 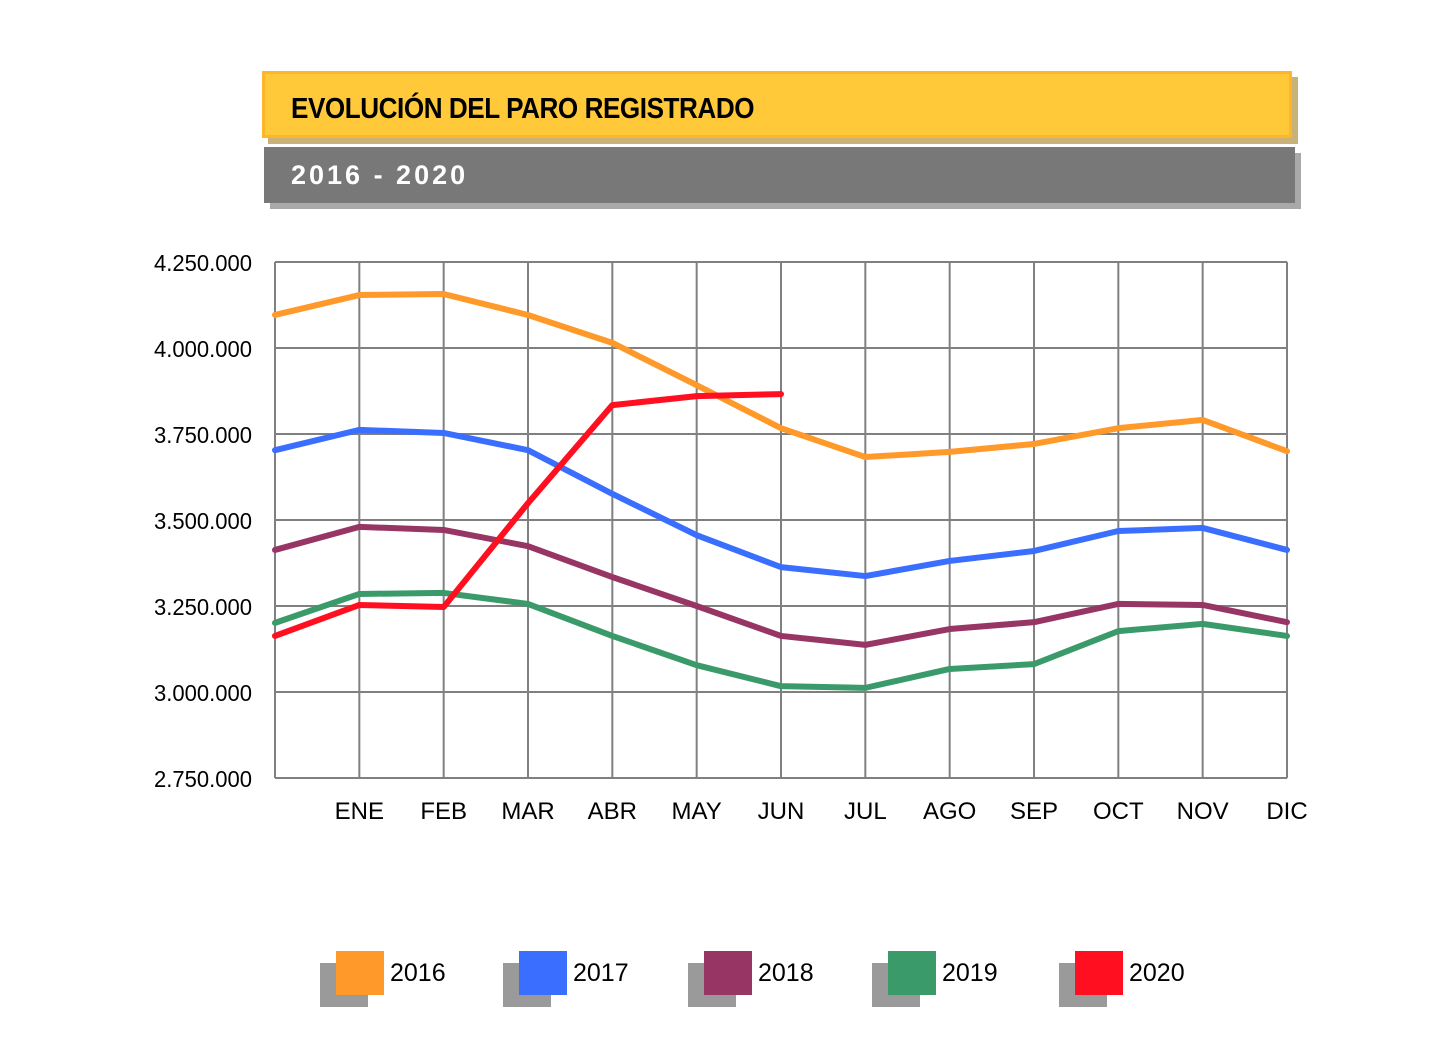 I want to click on x-tick-label: NOV, so click(x=1203, y=811).